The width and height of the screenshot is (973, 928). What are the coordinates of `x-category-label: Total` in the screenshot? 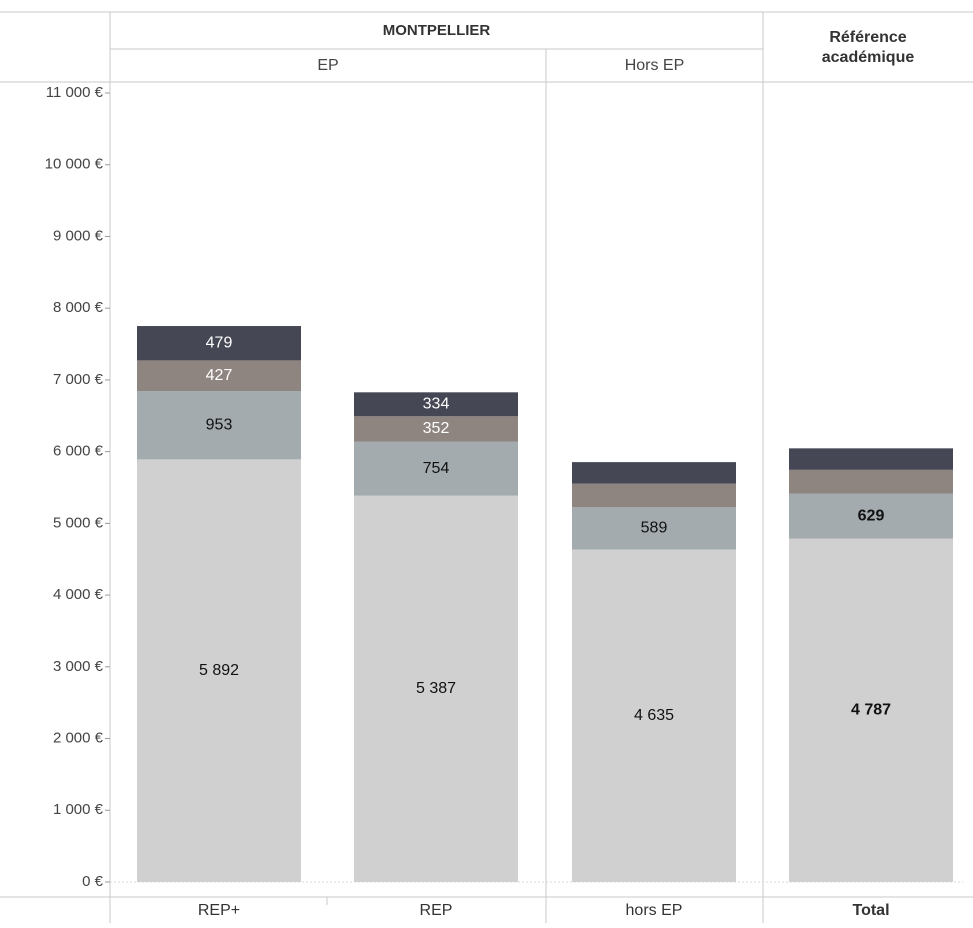 It's located at (870, 910).